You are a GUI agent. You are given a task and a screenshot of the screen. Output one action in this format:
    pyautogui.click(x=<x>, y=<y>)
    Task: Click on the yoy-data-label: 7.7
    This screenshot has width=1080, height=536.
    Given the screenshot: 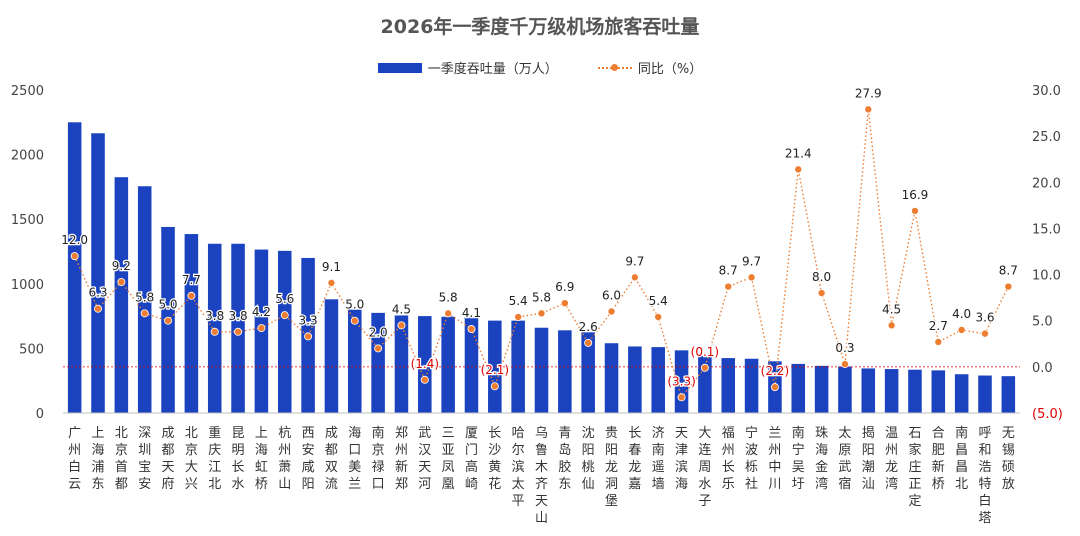 What is the action you would take?
    pyautogui.click(x=191, y=280)
    